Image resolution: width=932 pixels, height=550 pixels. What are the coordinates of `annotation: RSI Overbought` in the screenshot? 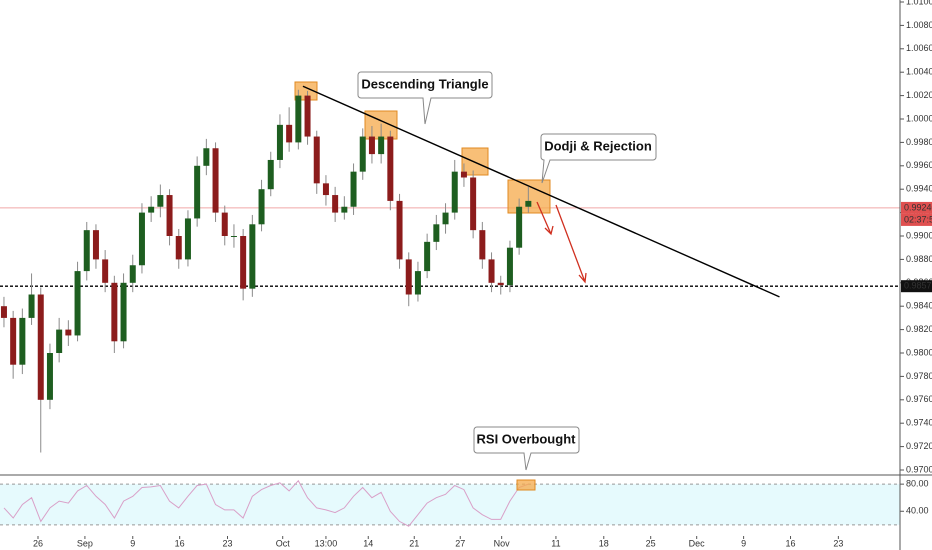 It's located at (527, 438).